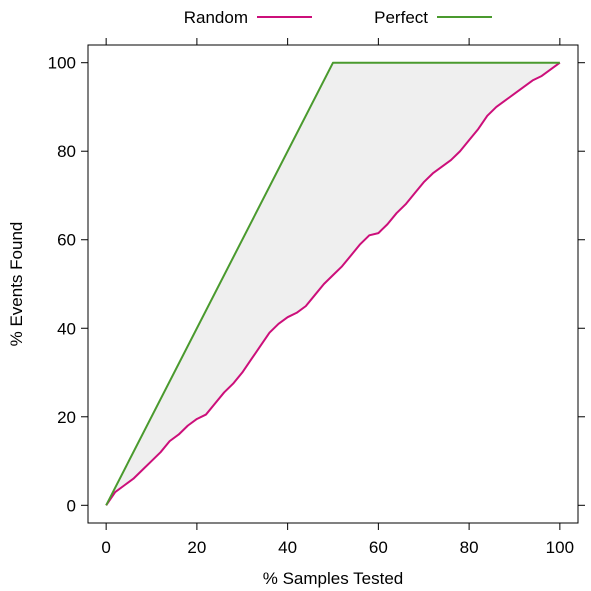 The image size is (591, 591). What do you see at coordinates (401, 17) in the screenshot?
I see `legend-label-perfect: Perfect` at bounding box center [401, 17].